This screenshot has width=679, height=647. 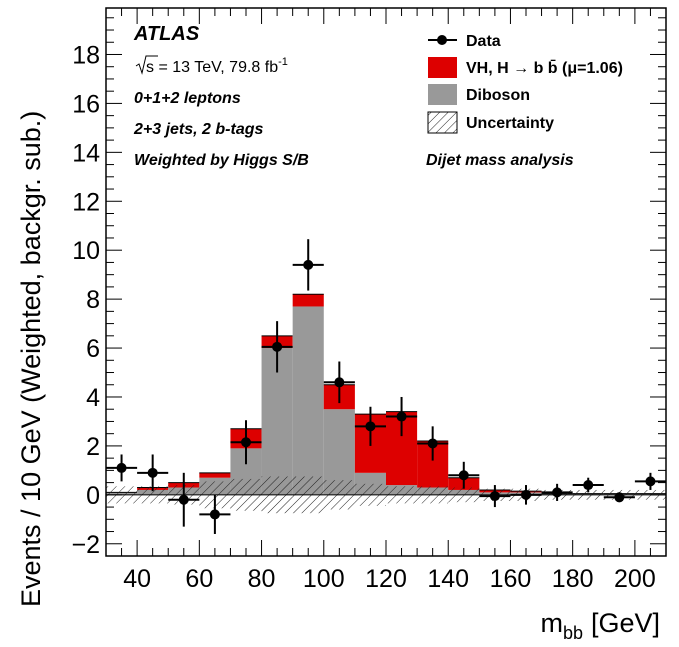 I want to click on energy-sup: -1, so click(x=283, y=62).